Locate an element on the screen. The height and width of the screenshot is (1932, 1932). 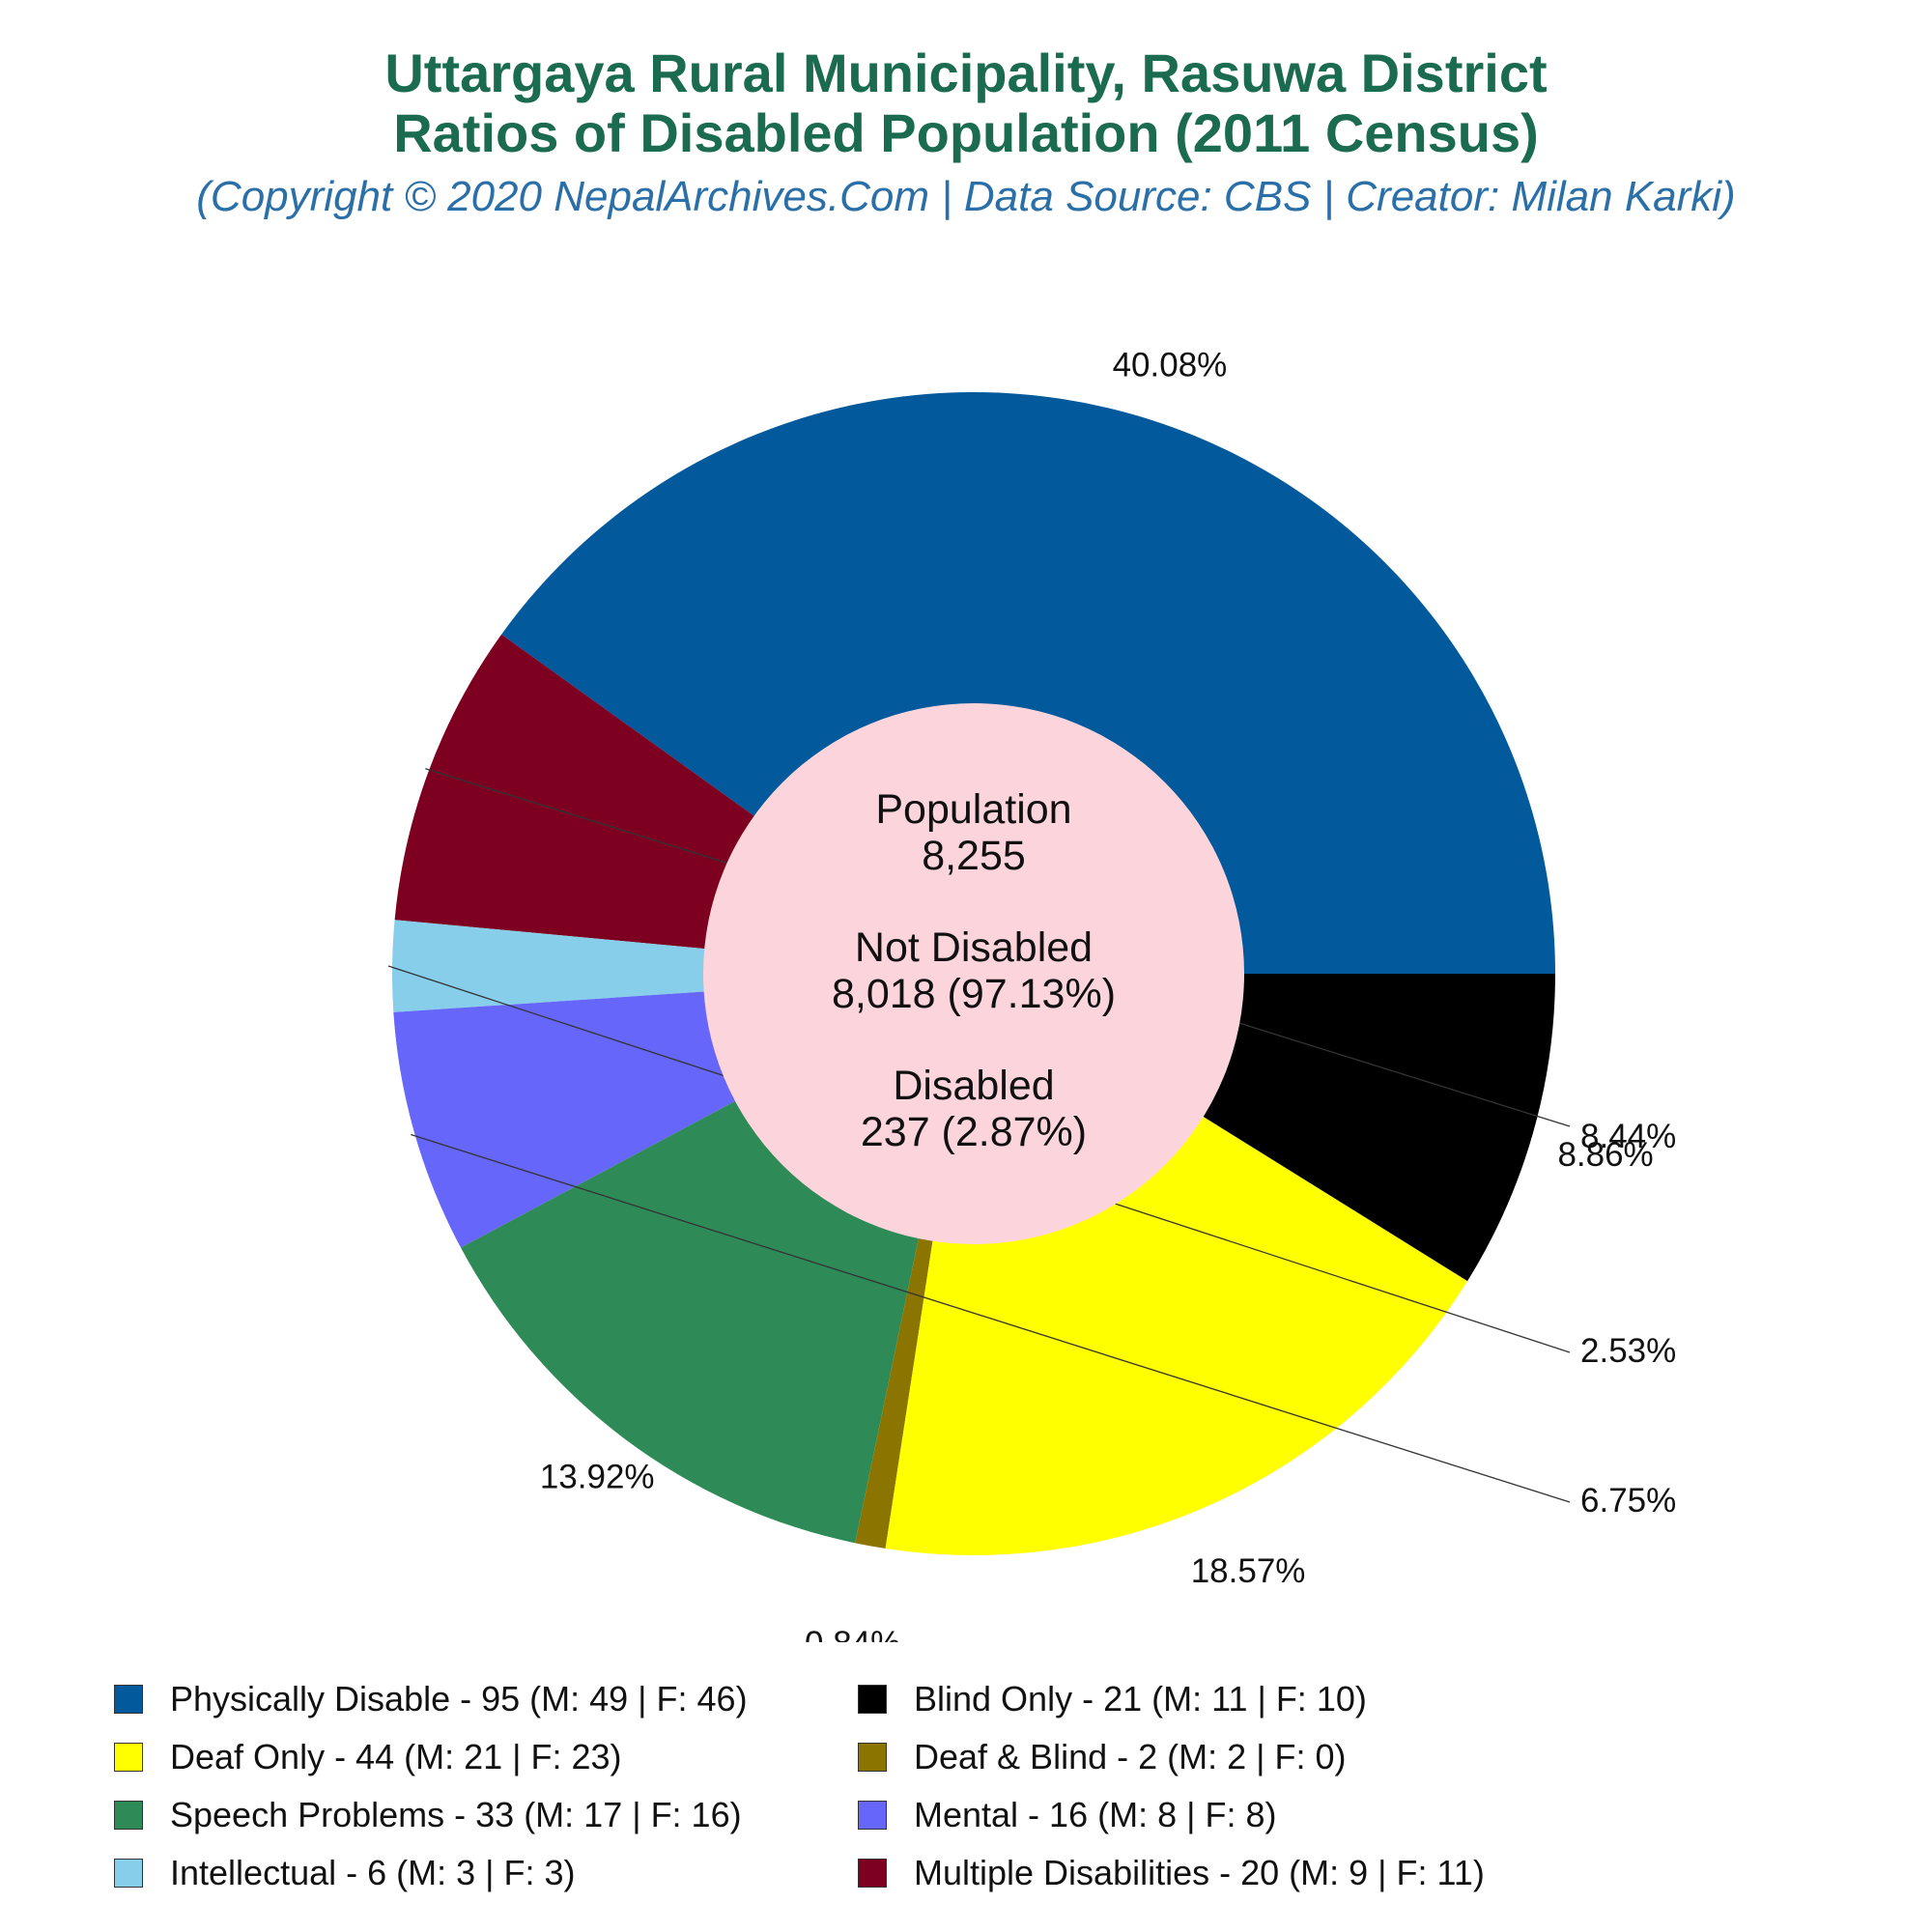
legend-item-physically-disable: Physically Disable - 95 (M: 49 | F: 46) is located at coordinates (486, 1698).